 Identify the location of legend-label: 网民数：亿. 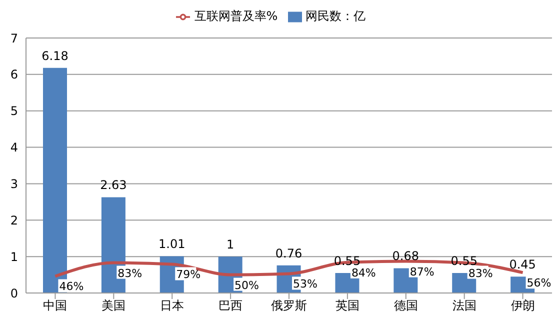
(336, 16).